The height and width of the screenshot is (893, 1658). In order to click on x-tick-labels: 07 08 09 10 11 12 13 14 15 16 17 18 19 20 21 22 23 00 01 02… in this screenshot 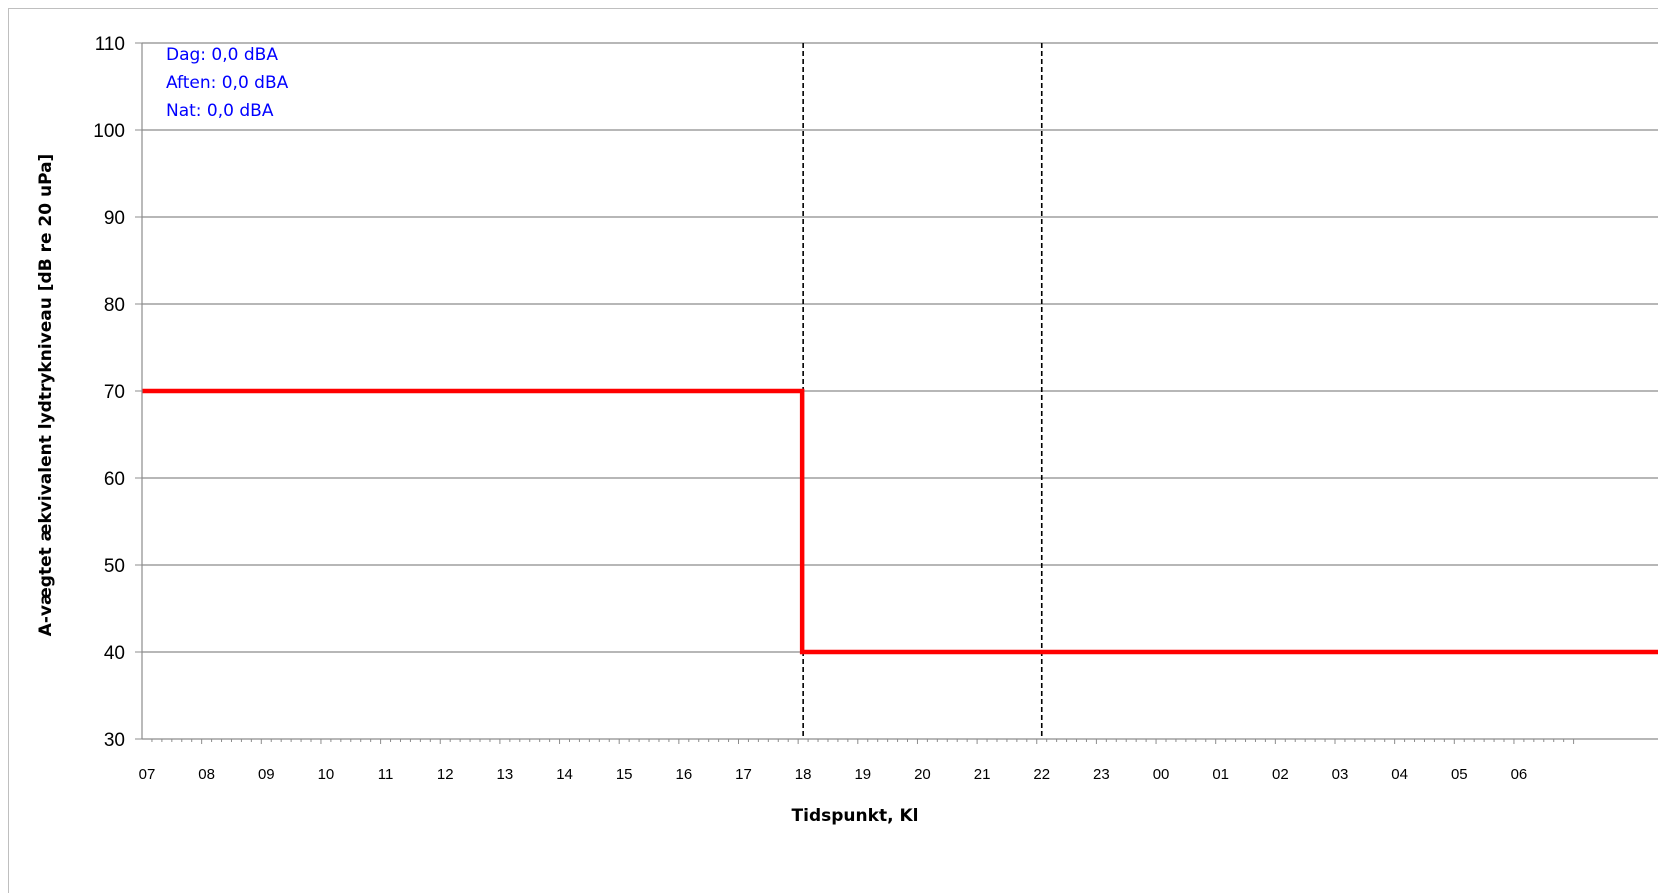, I will do `click(833, 774)`.